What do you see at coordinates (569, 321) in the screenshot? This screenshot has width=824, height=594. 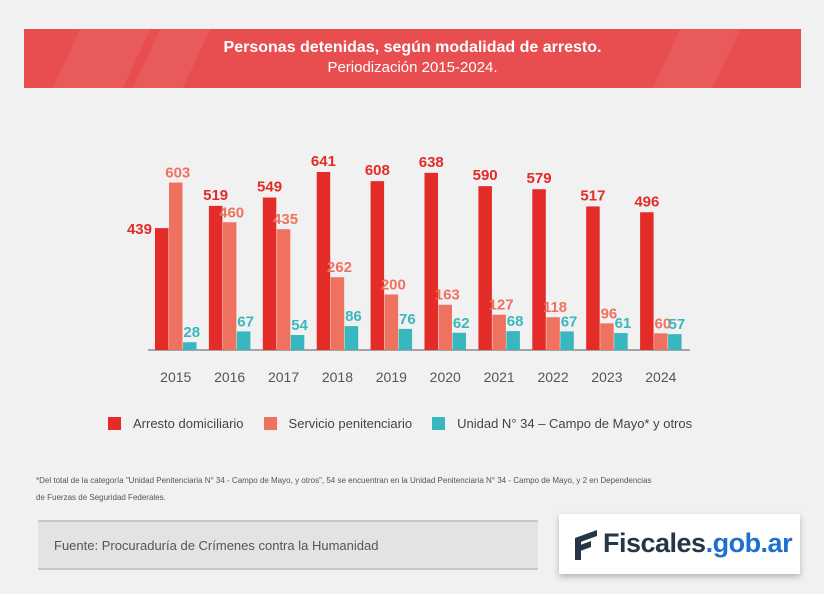 I see `data-label-2022-series-2: 67` at bounding box center [569, 321].